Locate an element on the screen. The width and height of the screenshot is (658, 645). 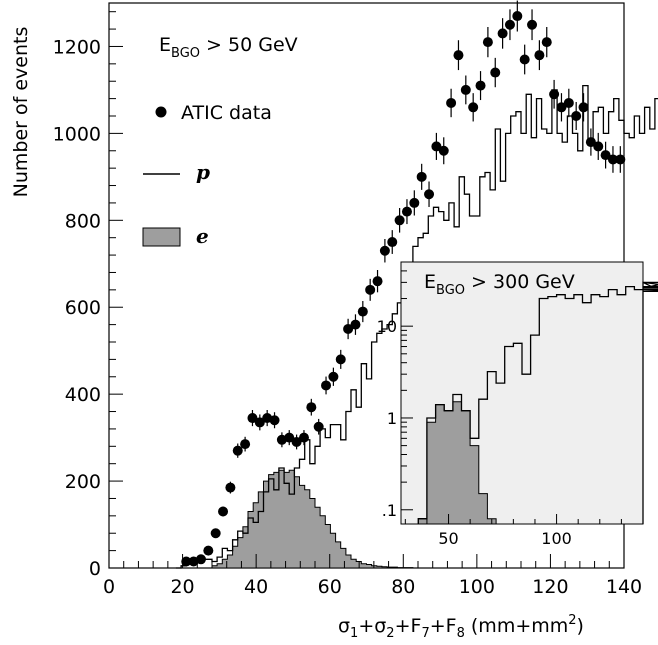
inset-plot-area is located at coordinates (537, 403).